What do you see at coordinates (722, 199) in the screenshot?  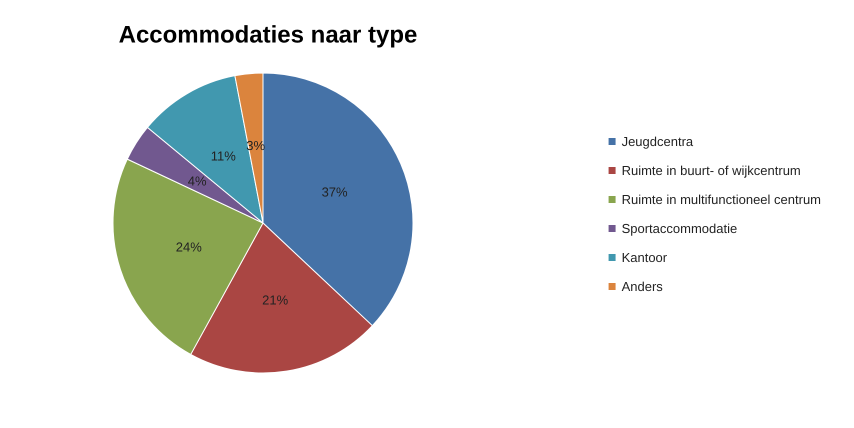 I see `legend-label: Ruimte in multifunctioneel centrum` at bounding box center [722, 199].